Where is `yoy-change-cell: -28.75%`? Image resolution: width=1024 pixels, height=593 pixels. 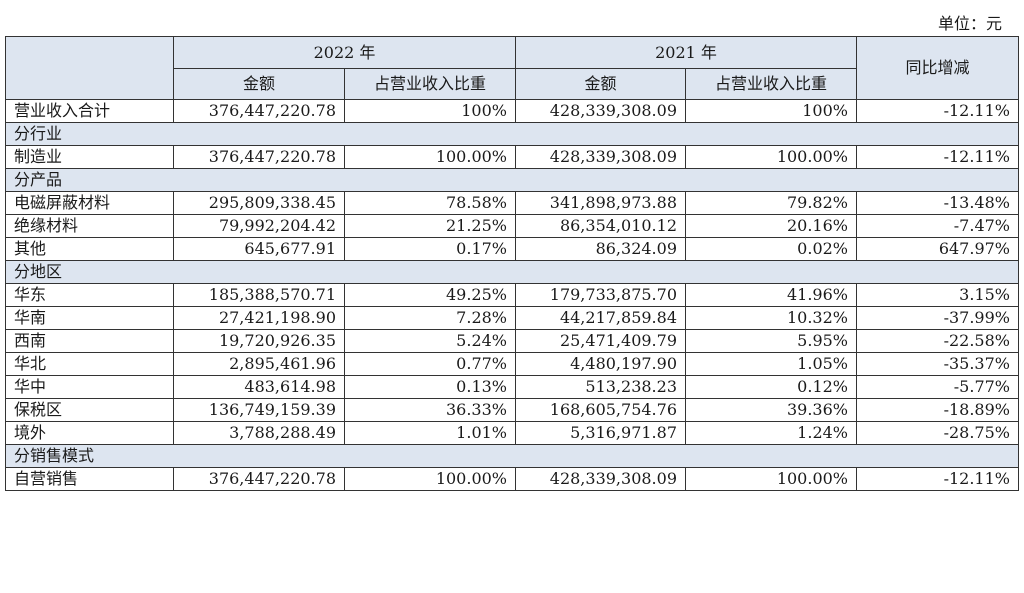 yoy-change-cell: -28.75% is located at coordinates (937, 433).